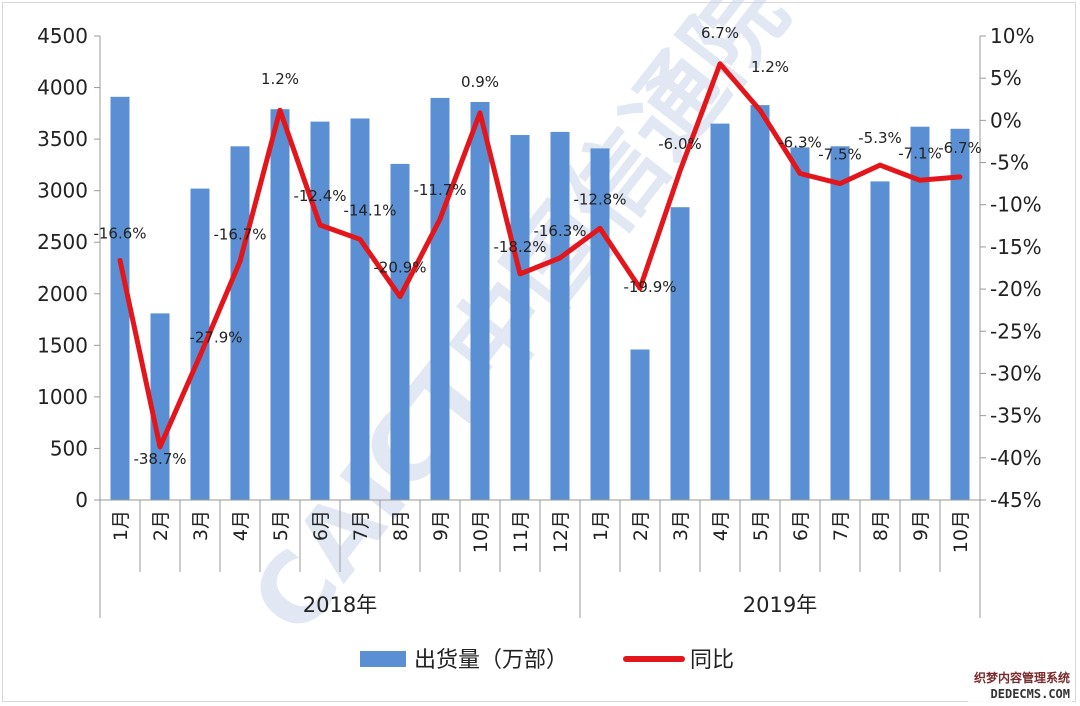 This screenshot has width=1080, height=706. I want to click on site-watermark-bg, so click(1020, 685).